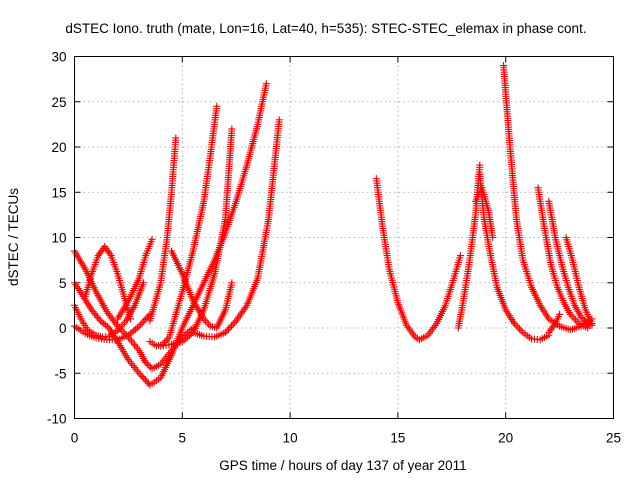  Describe the element at coordinates (183, 438) in the screenshot. I see `x-tick-label: 5` at that location.